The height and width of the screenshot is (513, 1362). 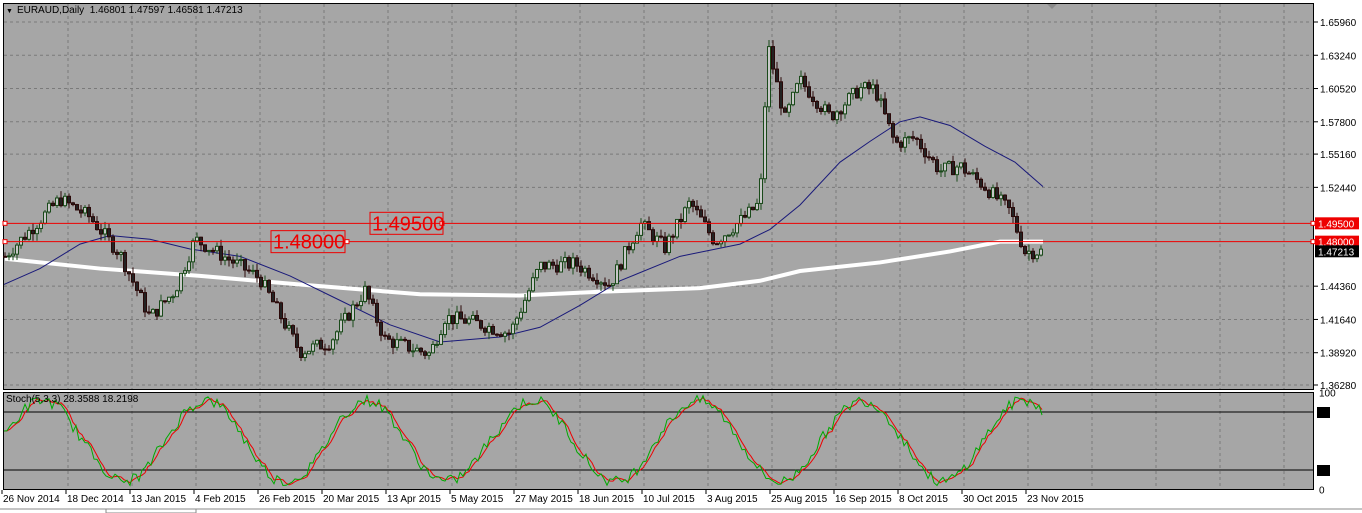 I want to click on chart-tab, so click(x=151, y=510).